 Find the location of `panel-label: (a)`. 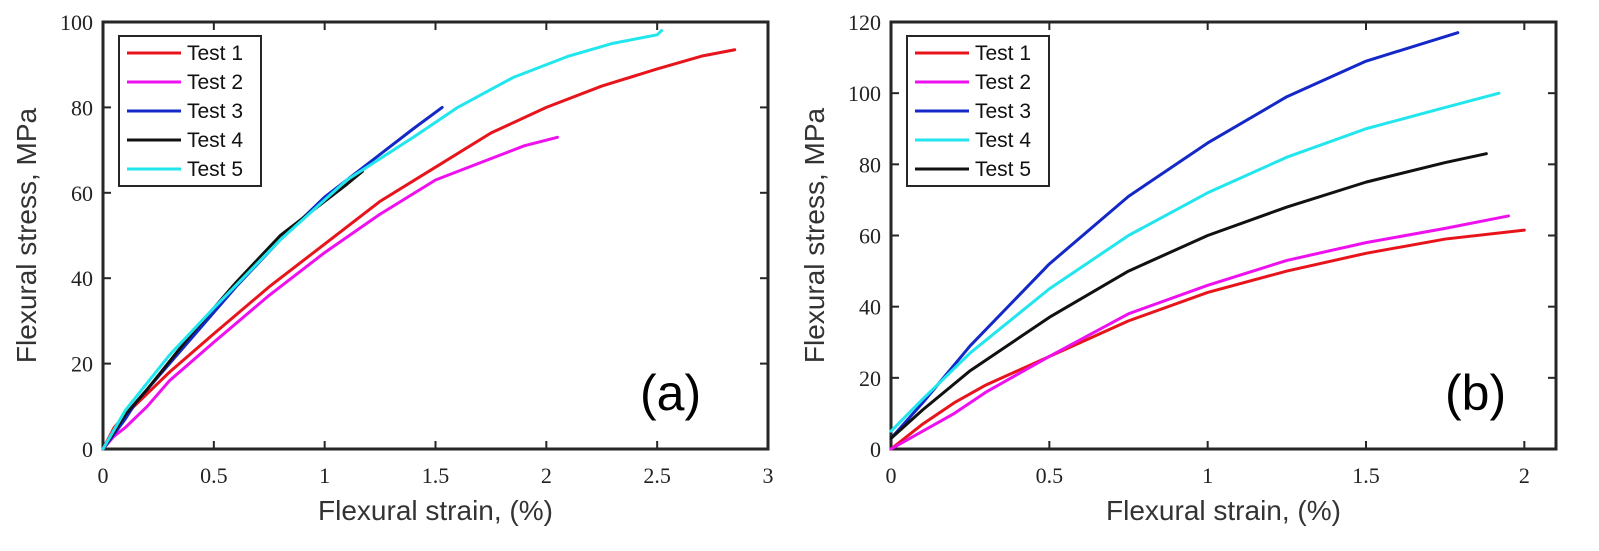

panel-label: (a) is located at coordinates (670, 393).